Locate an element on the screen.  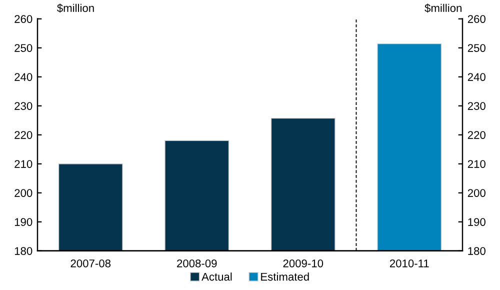
y-tick-label: 230 is located at coordinates (23, 106).